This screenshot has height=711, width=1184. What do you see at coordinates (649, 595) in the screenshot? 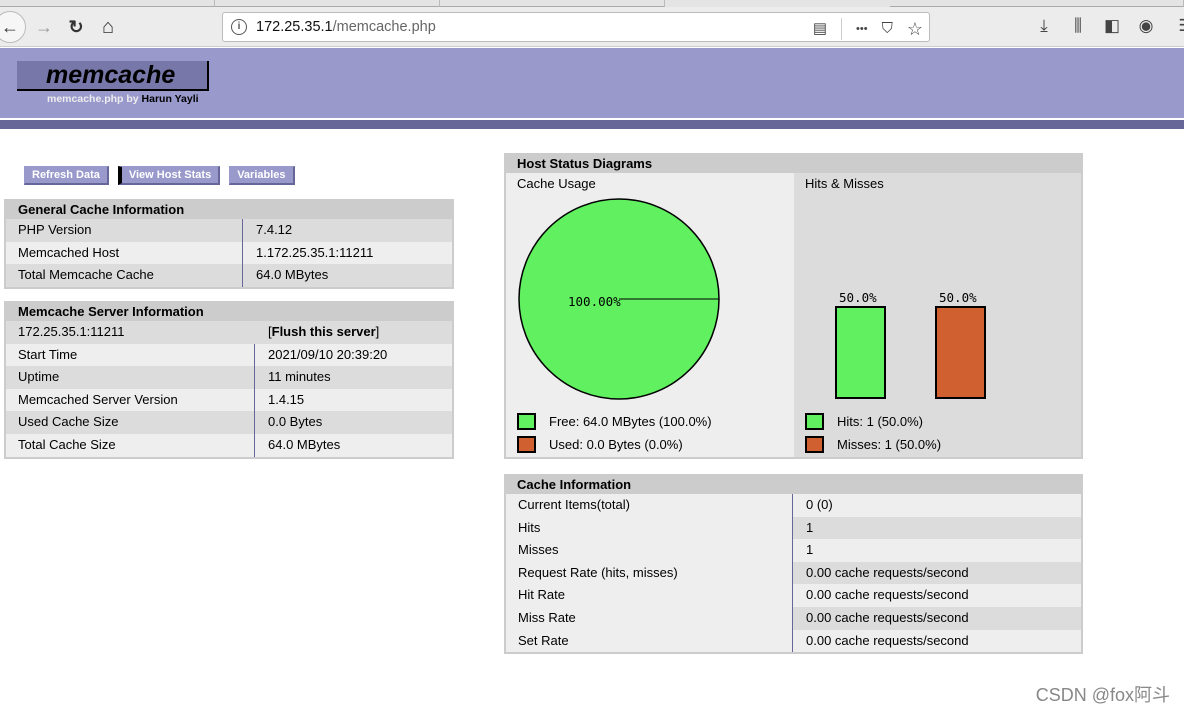
I see `row-key: Hit Rate` at bounding box center [649, 595].